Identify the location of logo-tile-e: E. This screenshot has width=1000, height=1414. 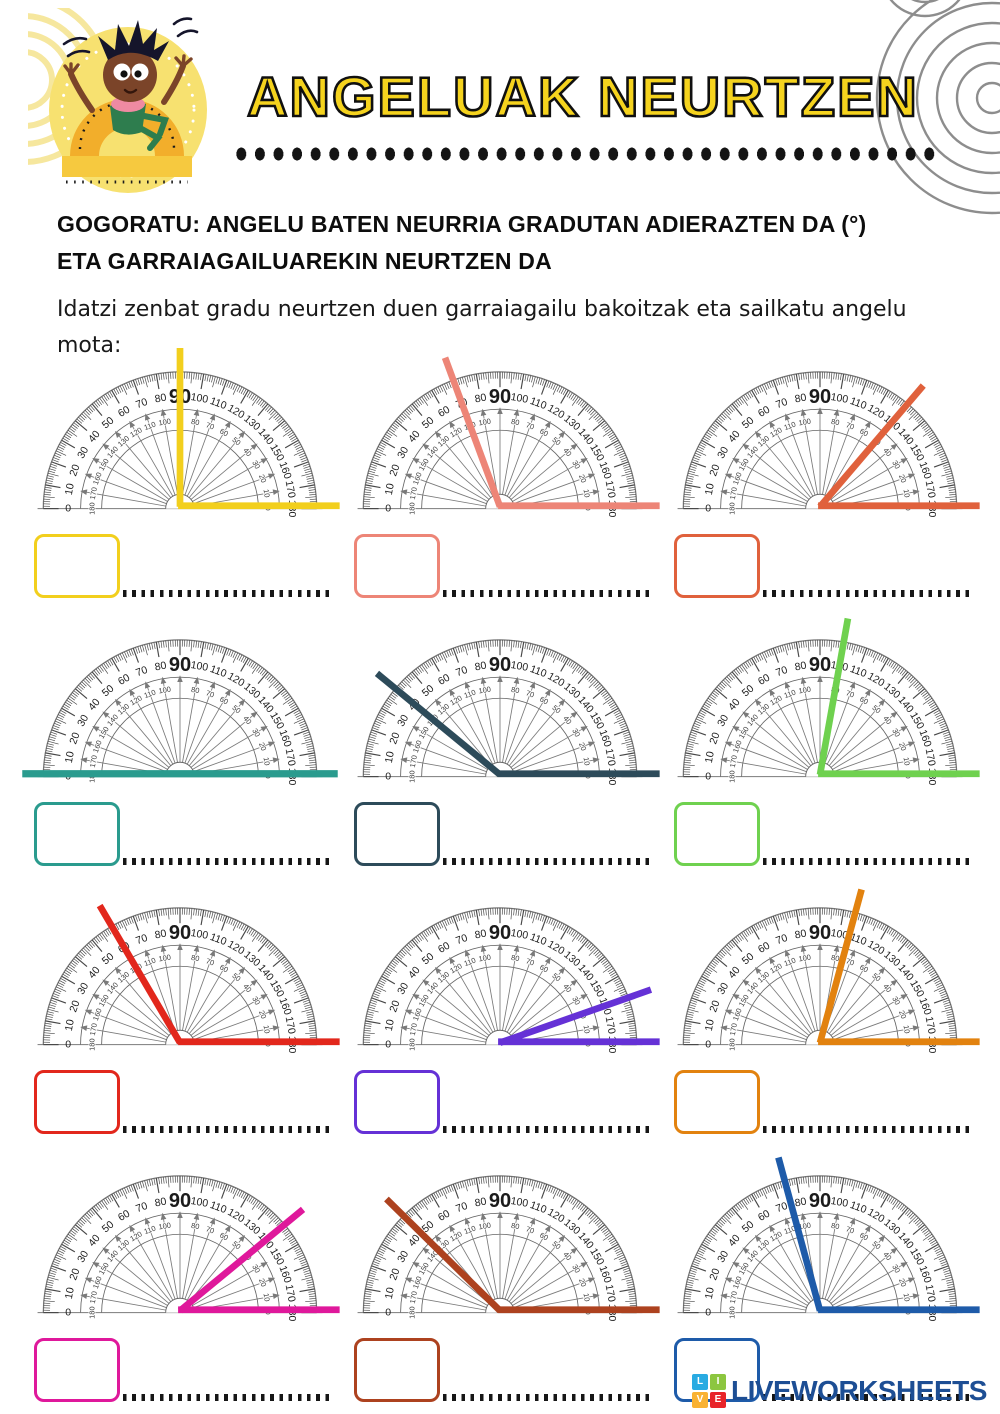
(718, 1400).